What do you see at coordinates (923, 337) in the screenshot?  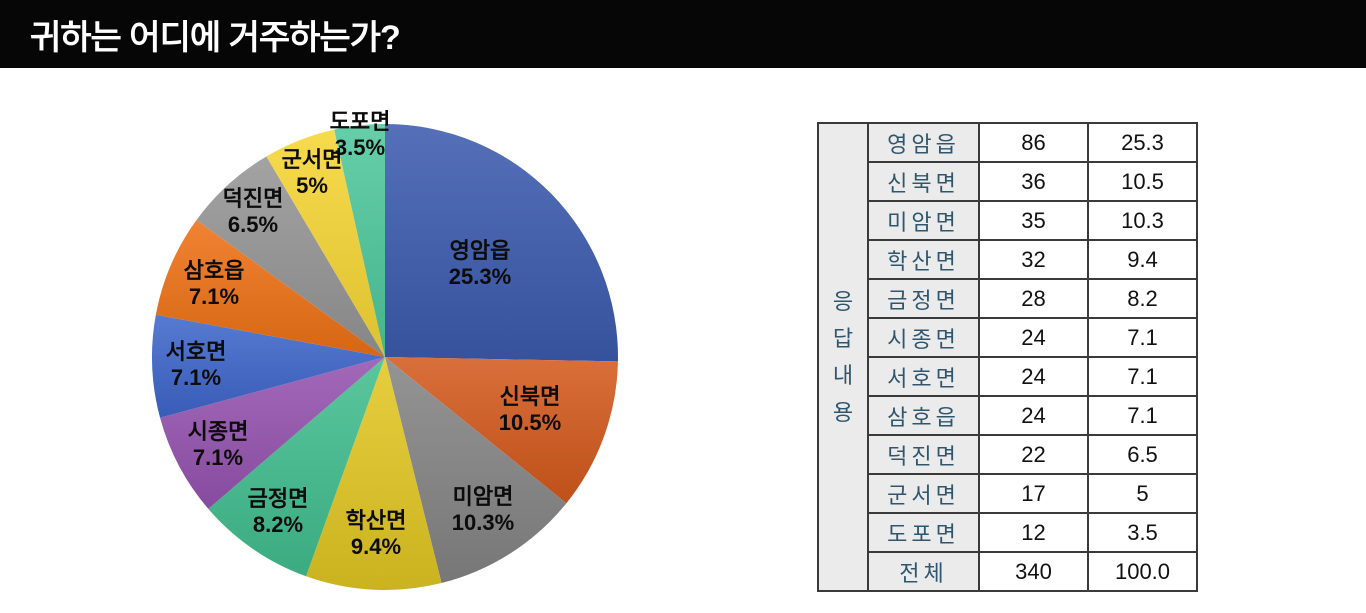 I see `region-cell: 시종면` at bounding box center [923, 337].